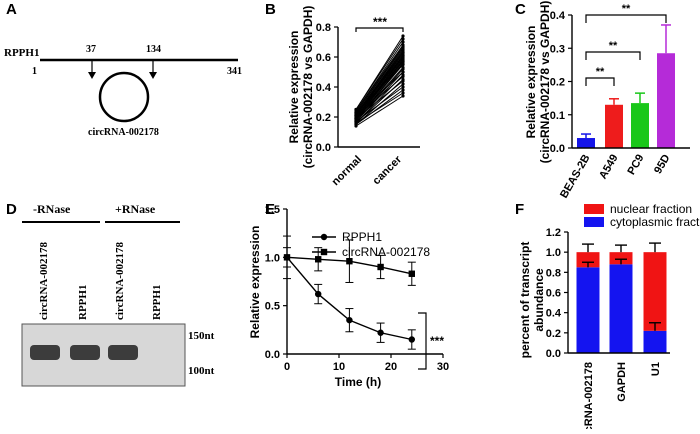 This screenshot has height=434, width=700. I want to click on f-legend-label: cytoplasmic fraction, so click(655, 222).